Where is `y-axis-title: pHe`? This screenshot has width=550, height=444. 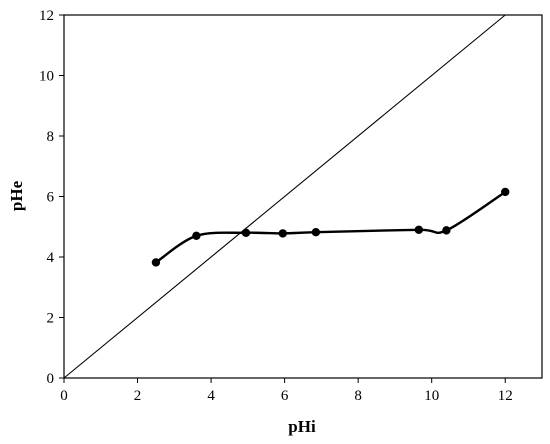
y-axis-title: pHe is located at coordinates (16, 195).